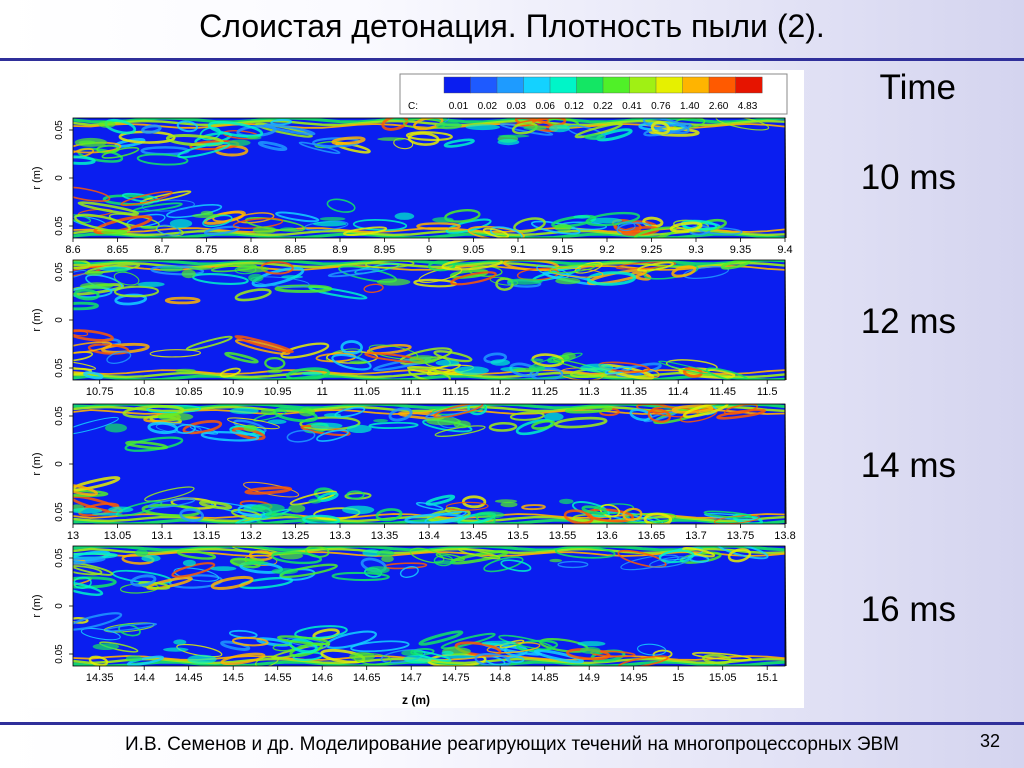 This screenshot has width=1024, height=768. I want to click on panel-2-x-tick-label: 13.65, so click(652, 536).